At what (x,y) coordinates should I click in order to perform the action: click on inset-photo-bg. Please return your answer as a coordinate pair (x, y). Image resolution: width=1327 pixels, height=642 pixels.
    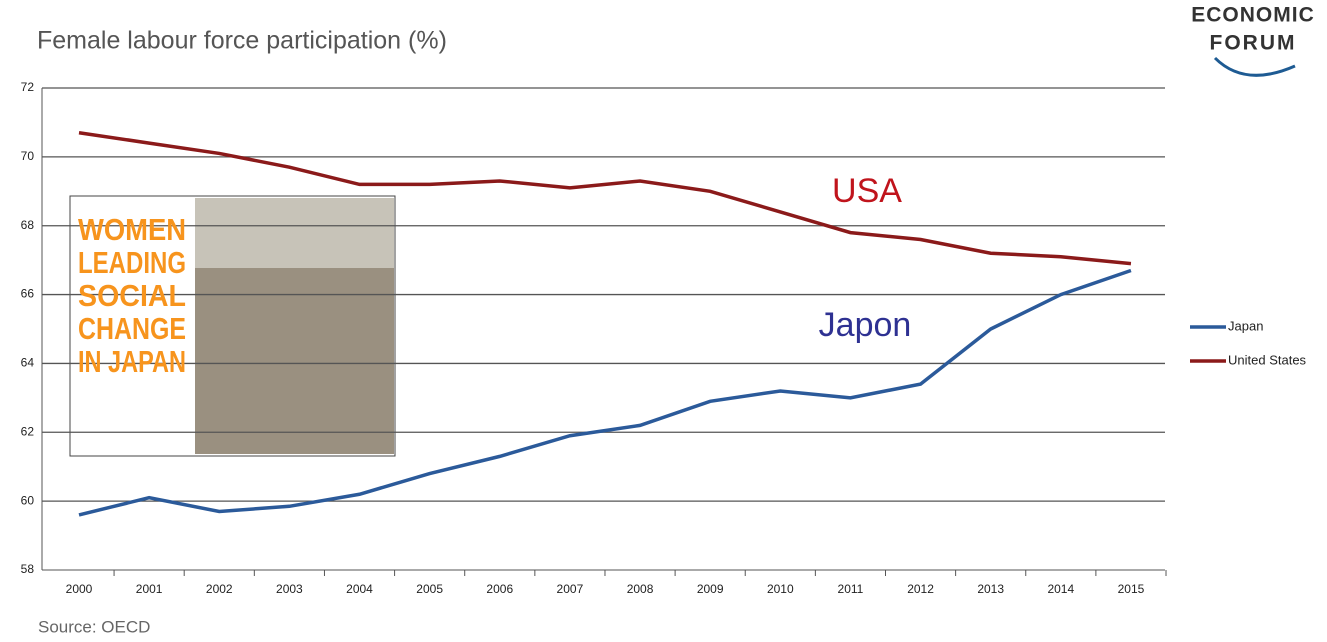
    Looking at the image, I should click on (294, 233).